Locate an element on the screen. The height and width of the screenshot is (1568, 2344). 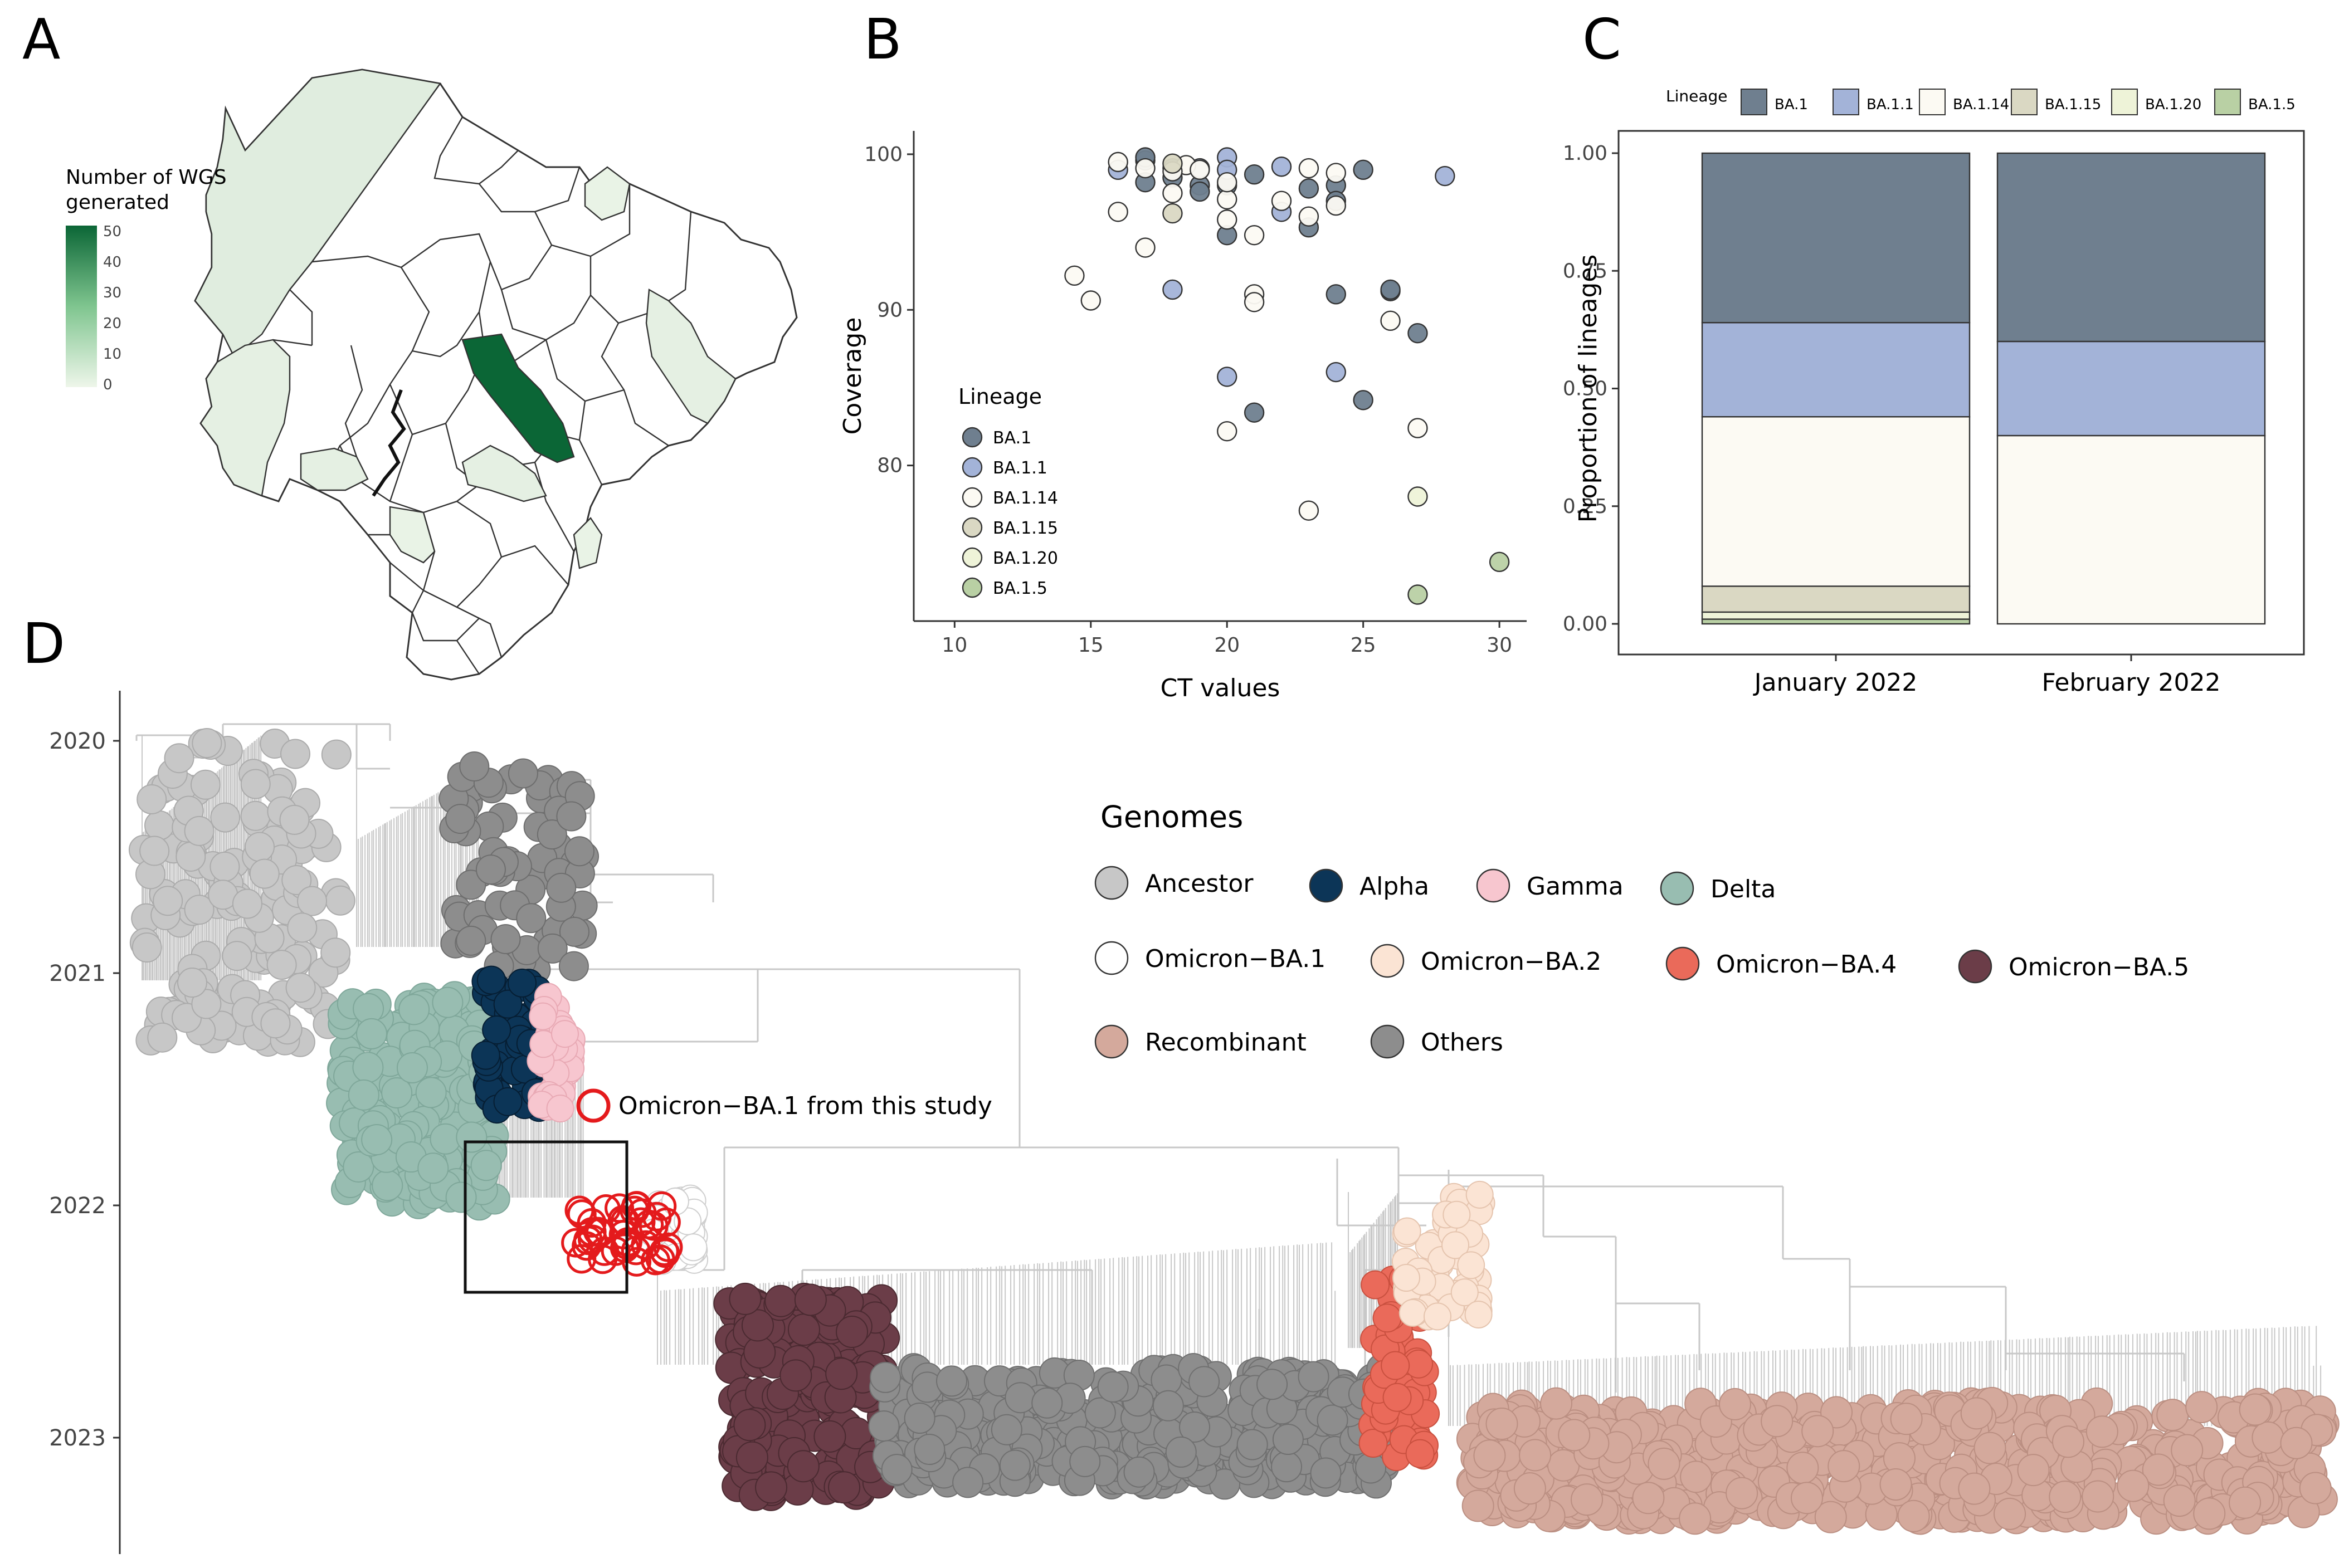
d-legend-title: Genomes is located at coordinates (1171, 816).